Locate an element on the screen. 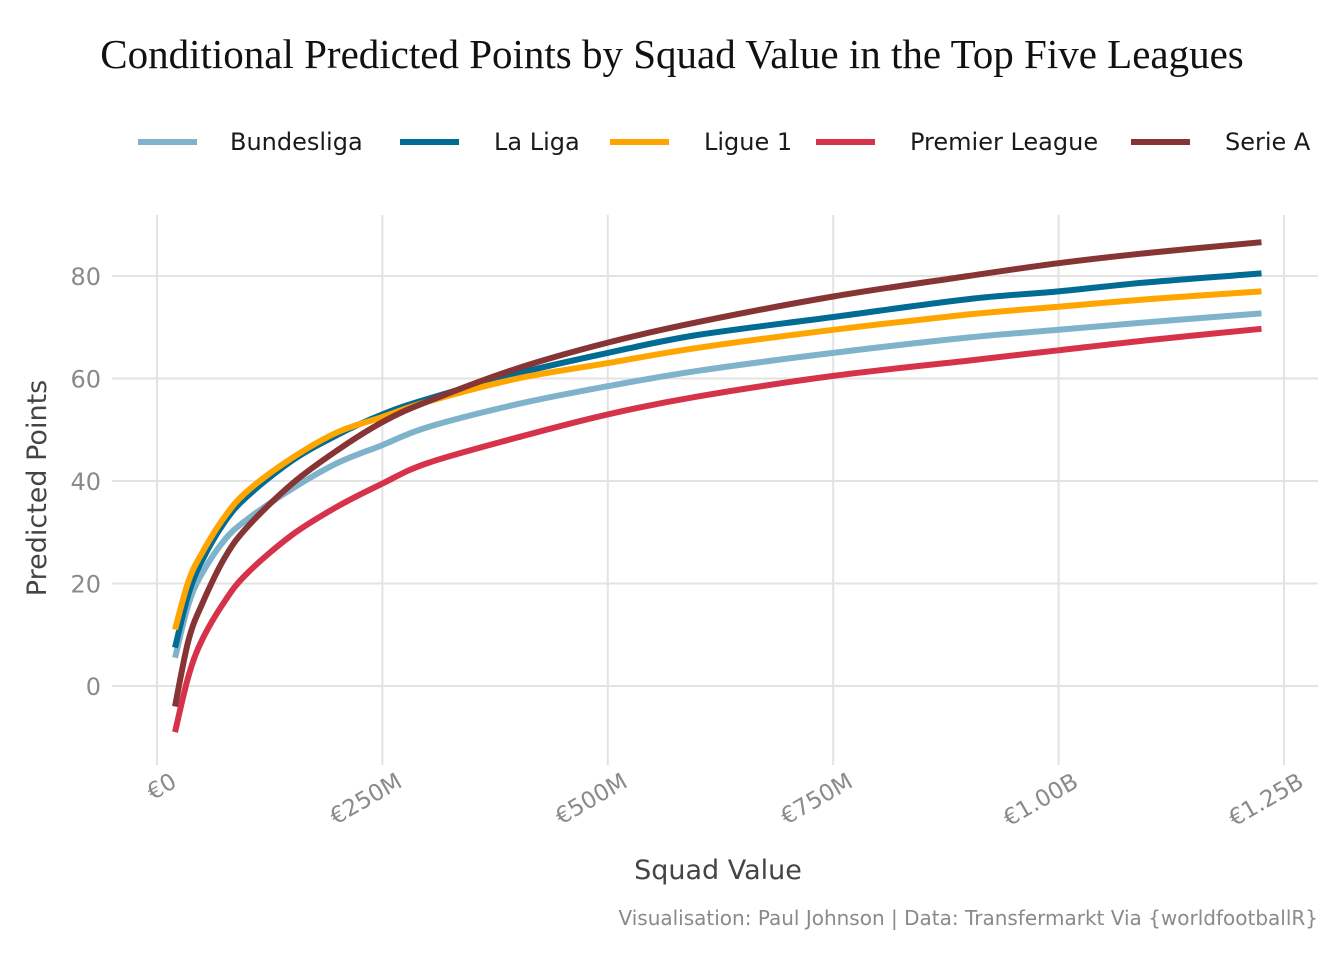  y-axis-title: Predicted Points is located at coordinates (37, 488).